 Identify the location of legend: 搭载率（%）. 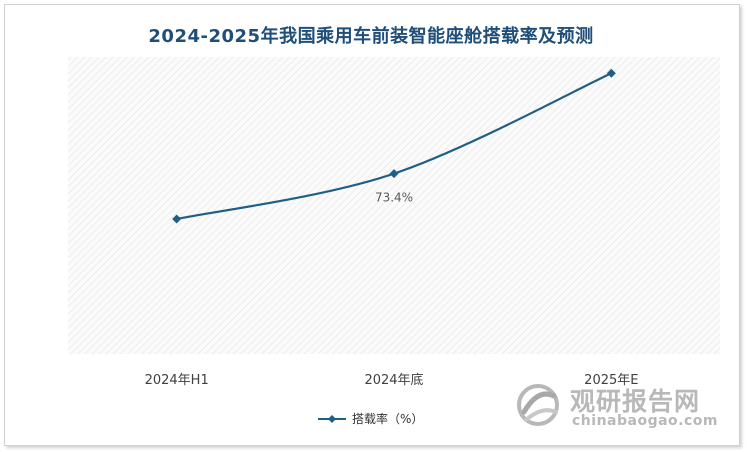
(370, 418).